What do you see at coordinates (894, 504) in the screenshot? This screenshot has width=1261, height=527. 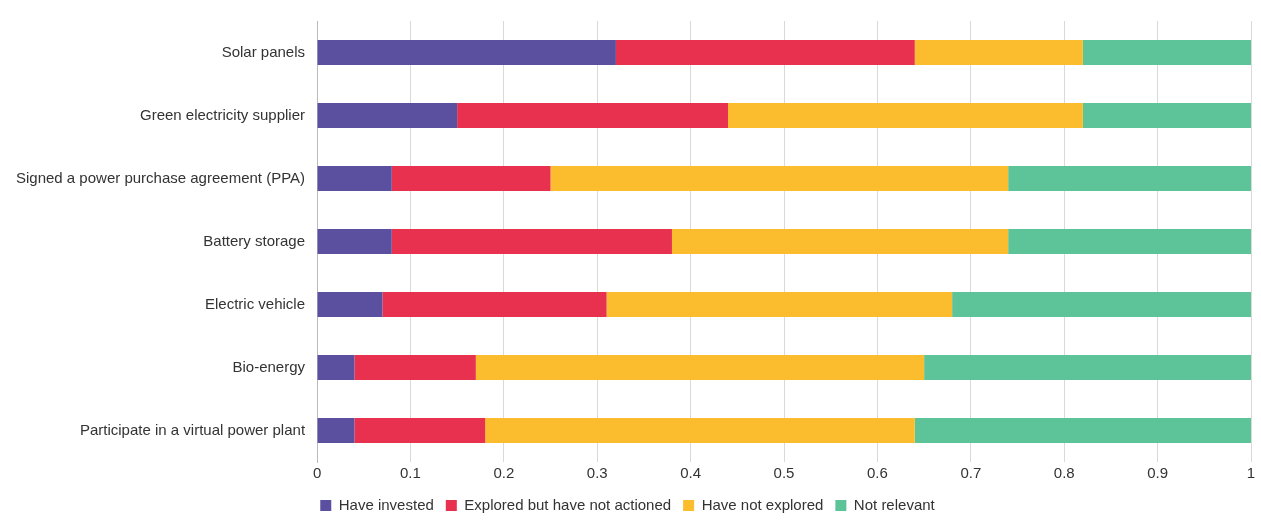 I see `legend-label: Not relevant` at bounding box center [894, 504].